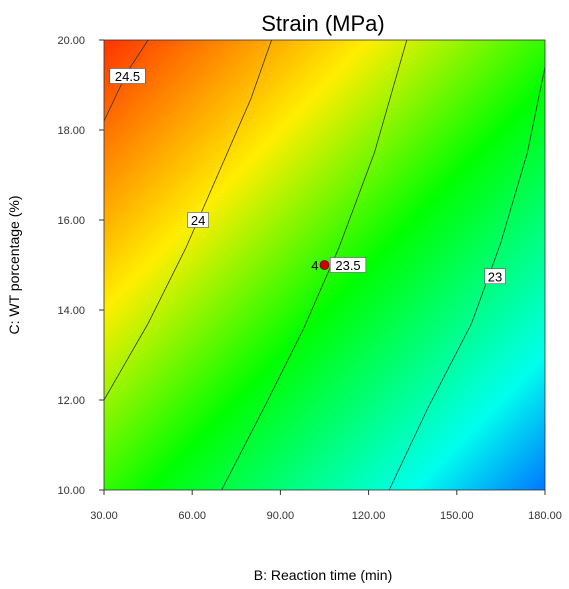 The width and height of the screenshot is (569, 589). I want to click on svg-text: 23, so click(495, 276).